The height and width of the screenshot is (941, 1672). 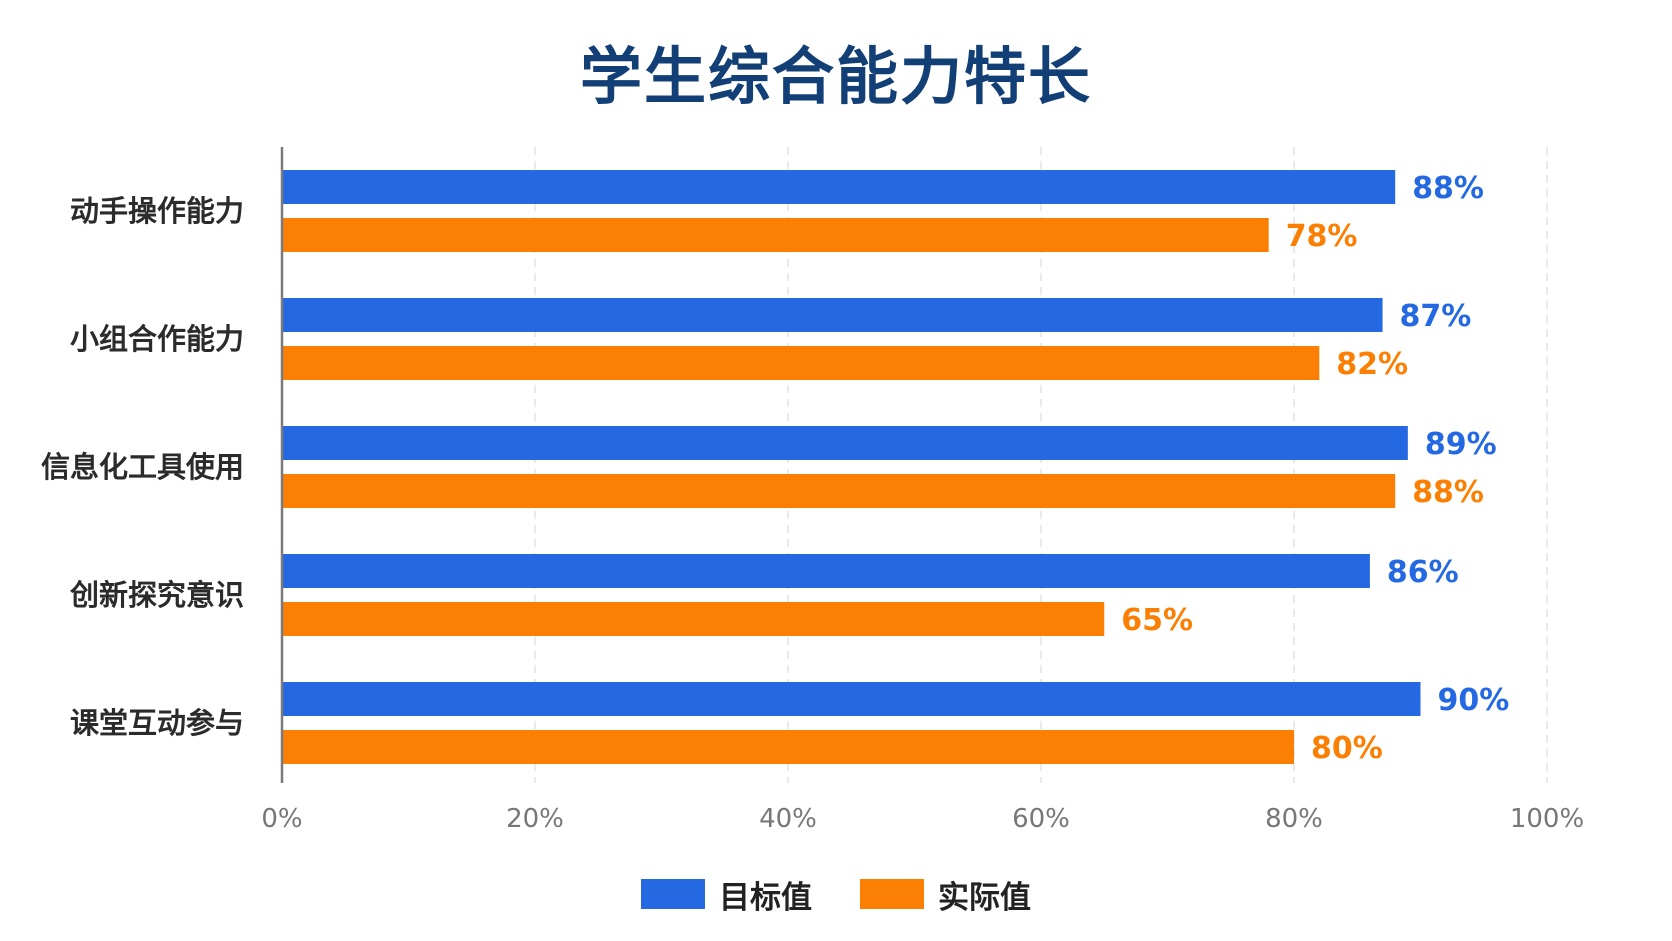 What do you see at coordinates (157, 723) in the screenshot?
I see `category-label-5: 课堂互动参与` at bounding box center [157, 723].